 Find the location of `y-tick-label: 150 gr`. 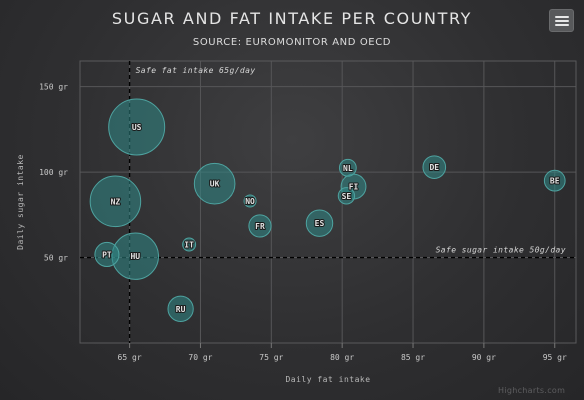

y-tick-label: 150 gr is located at coordinates (53, 87).